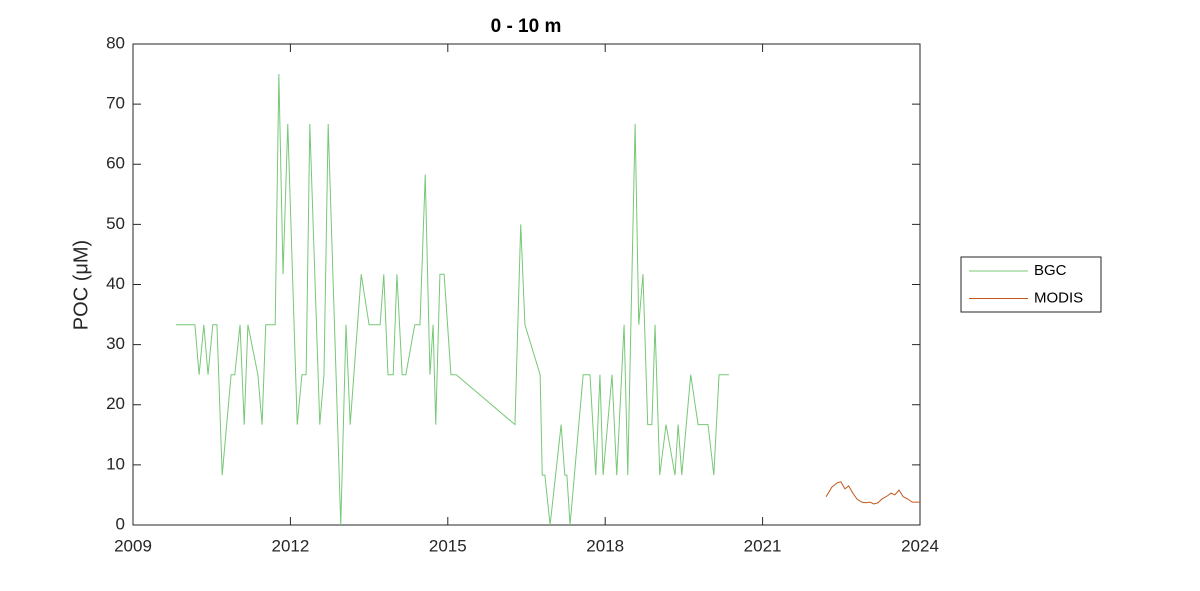 This screenshot has width=1200, height=591. Describe the element at coordinates (115, 463) in the screenshot. I see `y-tick-label: 10` at that location.